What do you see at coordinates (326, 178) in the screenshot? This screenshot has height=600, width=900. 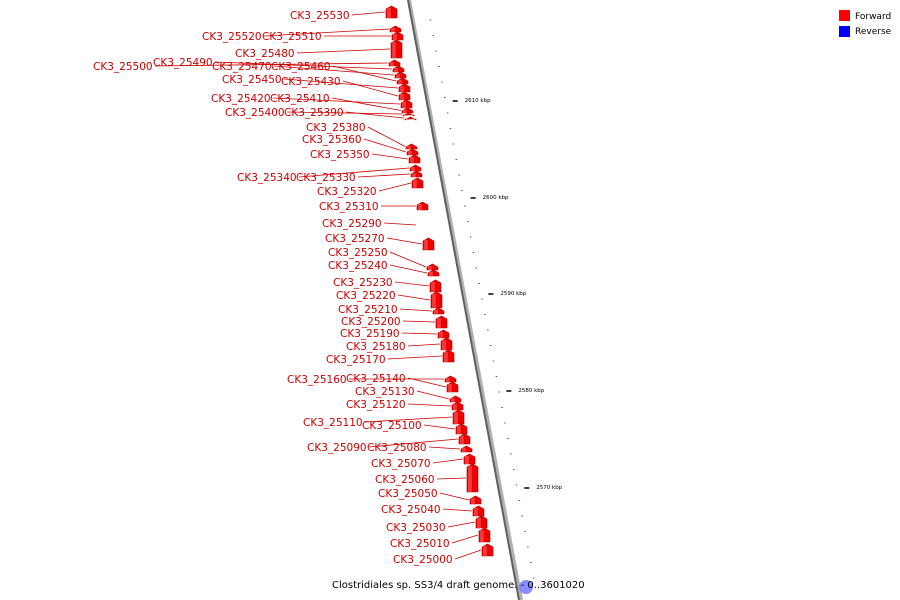 I see `gene-label: CK3_25330` at bounding box center [326, 178].